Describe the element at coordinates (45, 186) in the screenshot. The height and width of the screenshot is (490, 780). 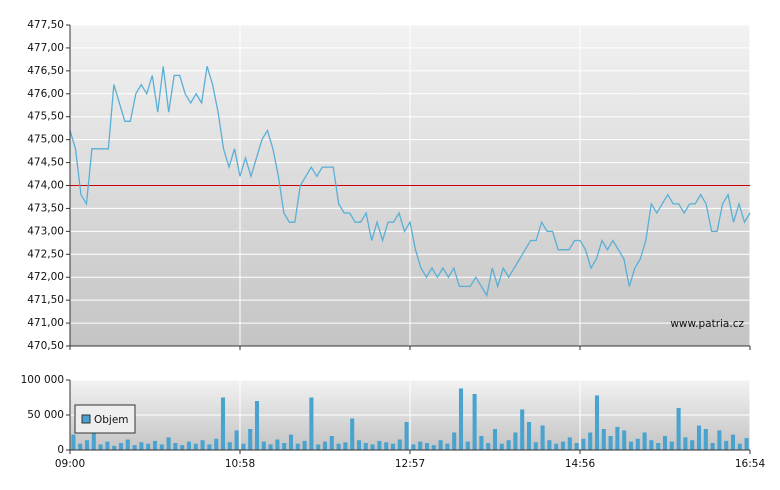
I see `y-tick-label: 474,00` at that location.